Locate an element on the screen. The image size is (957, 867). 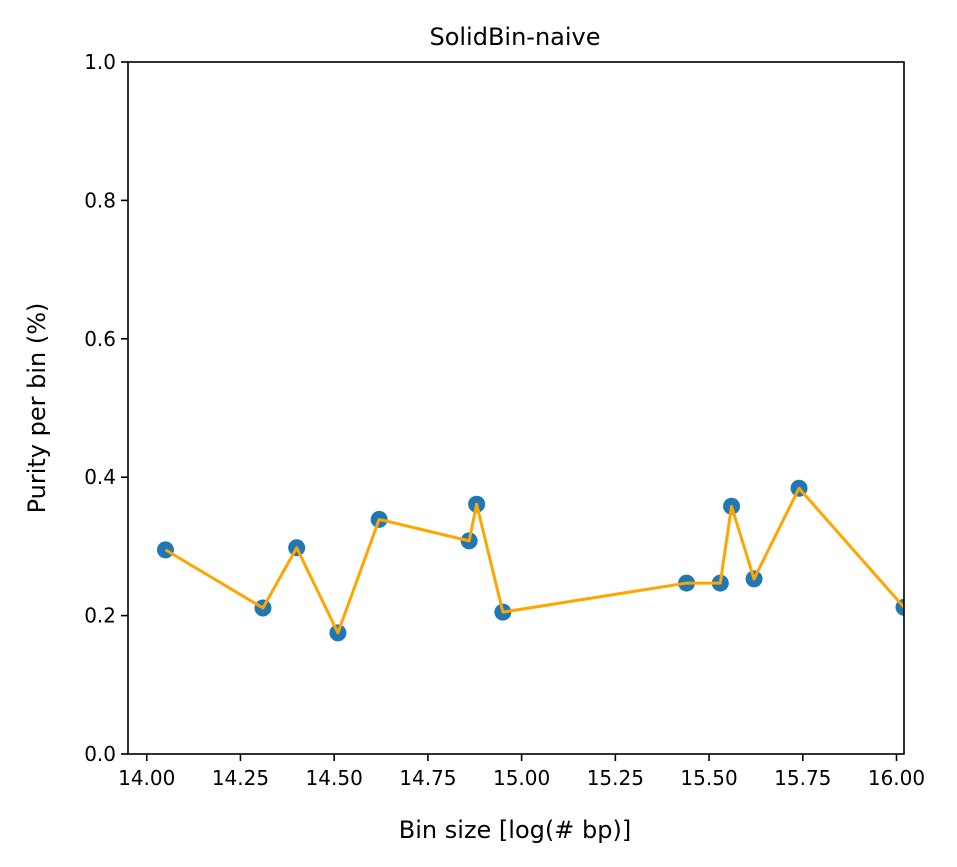
y-tick-label: 0.6 is located at coordinates (100, 339).